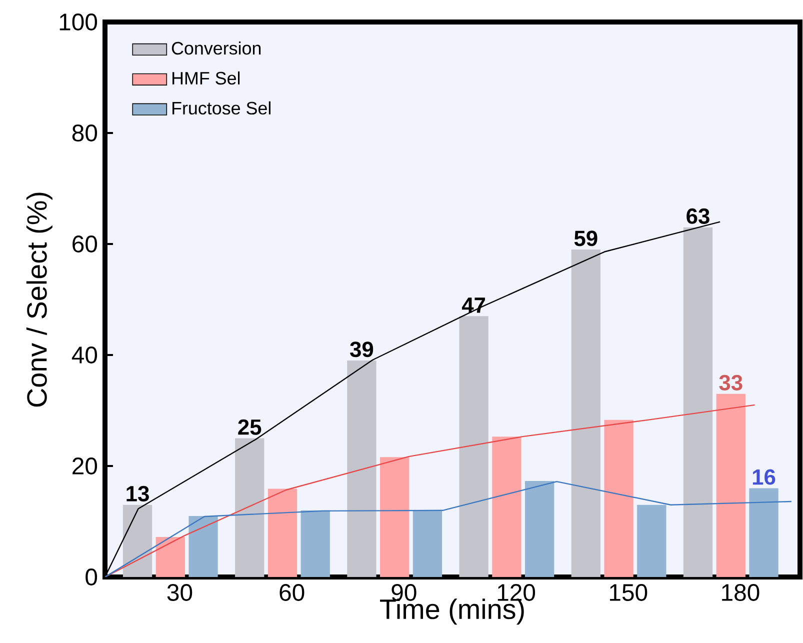 This screenshot has height=643, width=803. What do you see at coordinates (362, 350) in the screenshot?
I see `data-label: 39` at bounding box center [362, 350].